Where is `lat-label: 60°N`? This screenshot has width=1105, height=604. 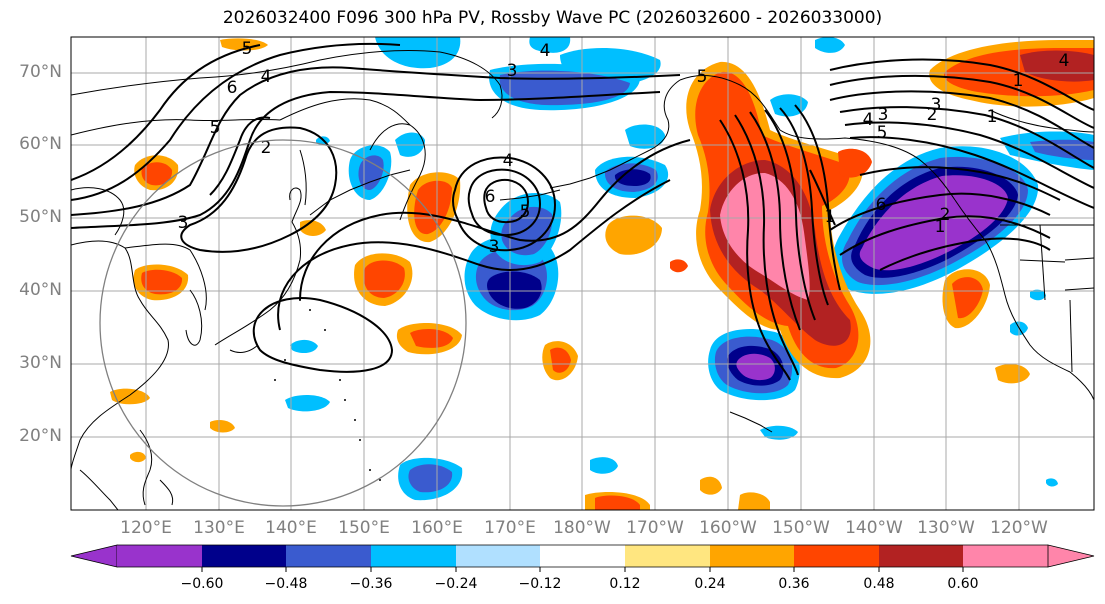
lat-label: 60°N is located at coordinates (40, 144).